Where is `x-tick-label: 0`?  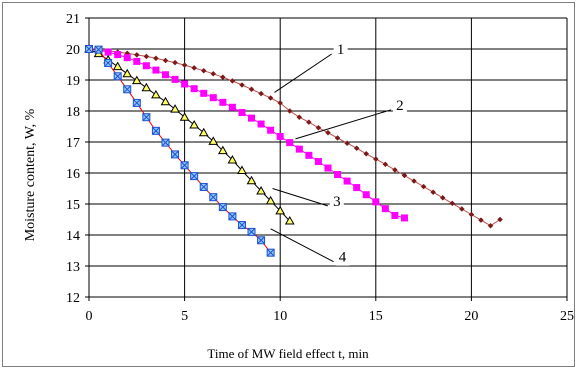 x-tick-label: 0 is located at coordinates (89, 316).